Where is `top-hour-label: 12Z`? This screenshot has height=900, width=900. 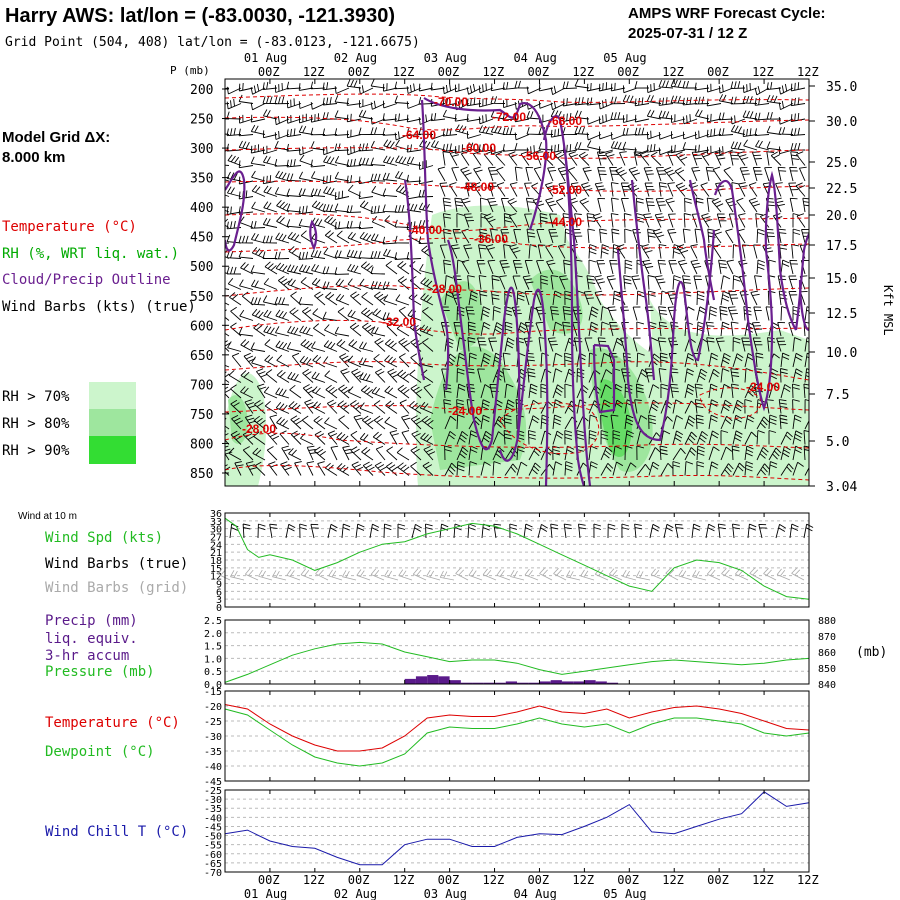 top-hour-label: 12Z is located at coordinates (314, 72).